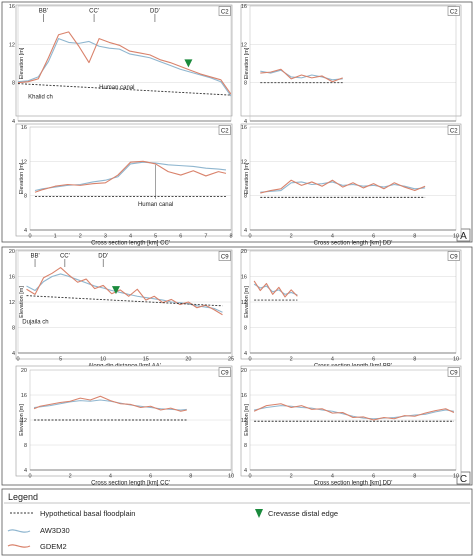 This screenshot has height=557, width=474. I want to click on crevasse-marker-icon, so click(115, 290).